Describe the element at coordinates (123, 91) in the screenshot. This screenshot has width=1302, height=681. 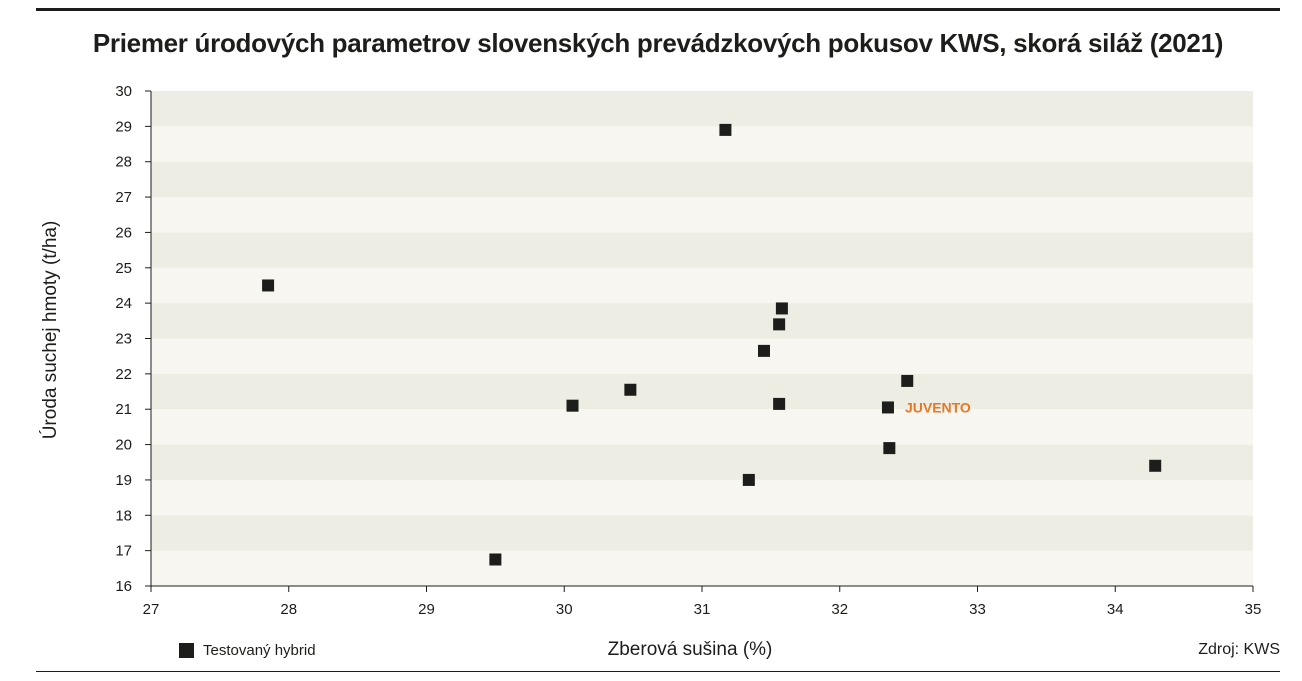
I see `y-tick-label: 30` at that location.